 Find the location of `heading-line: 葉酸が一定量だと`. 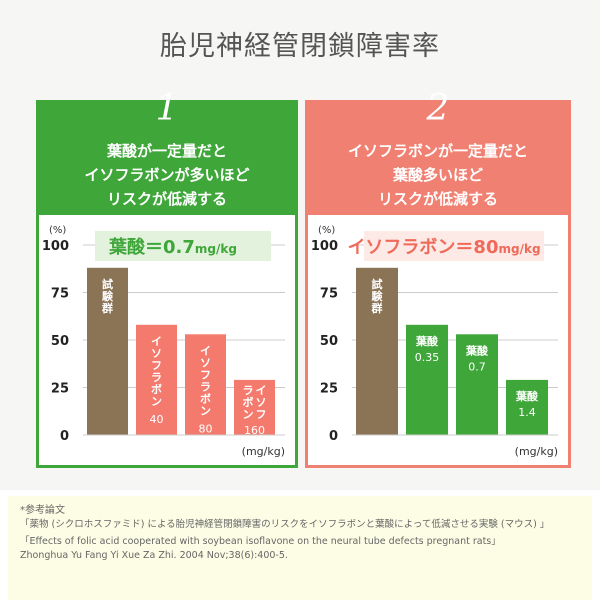

heading-line: 葉酸が一定量だと is located at coordinates (166, 151).